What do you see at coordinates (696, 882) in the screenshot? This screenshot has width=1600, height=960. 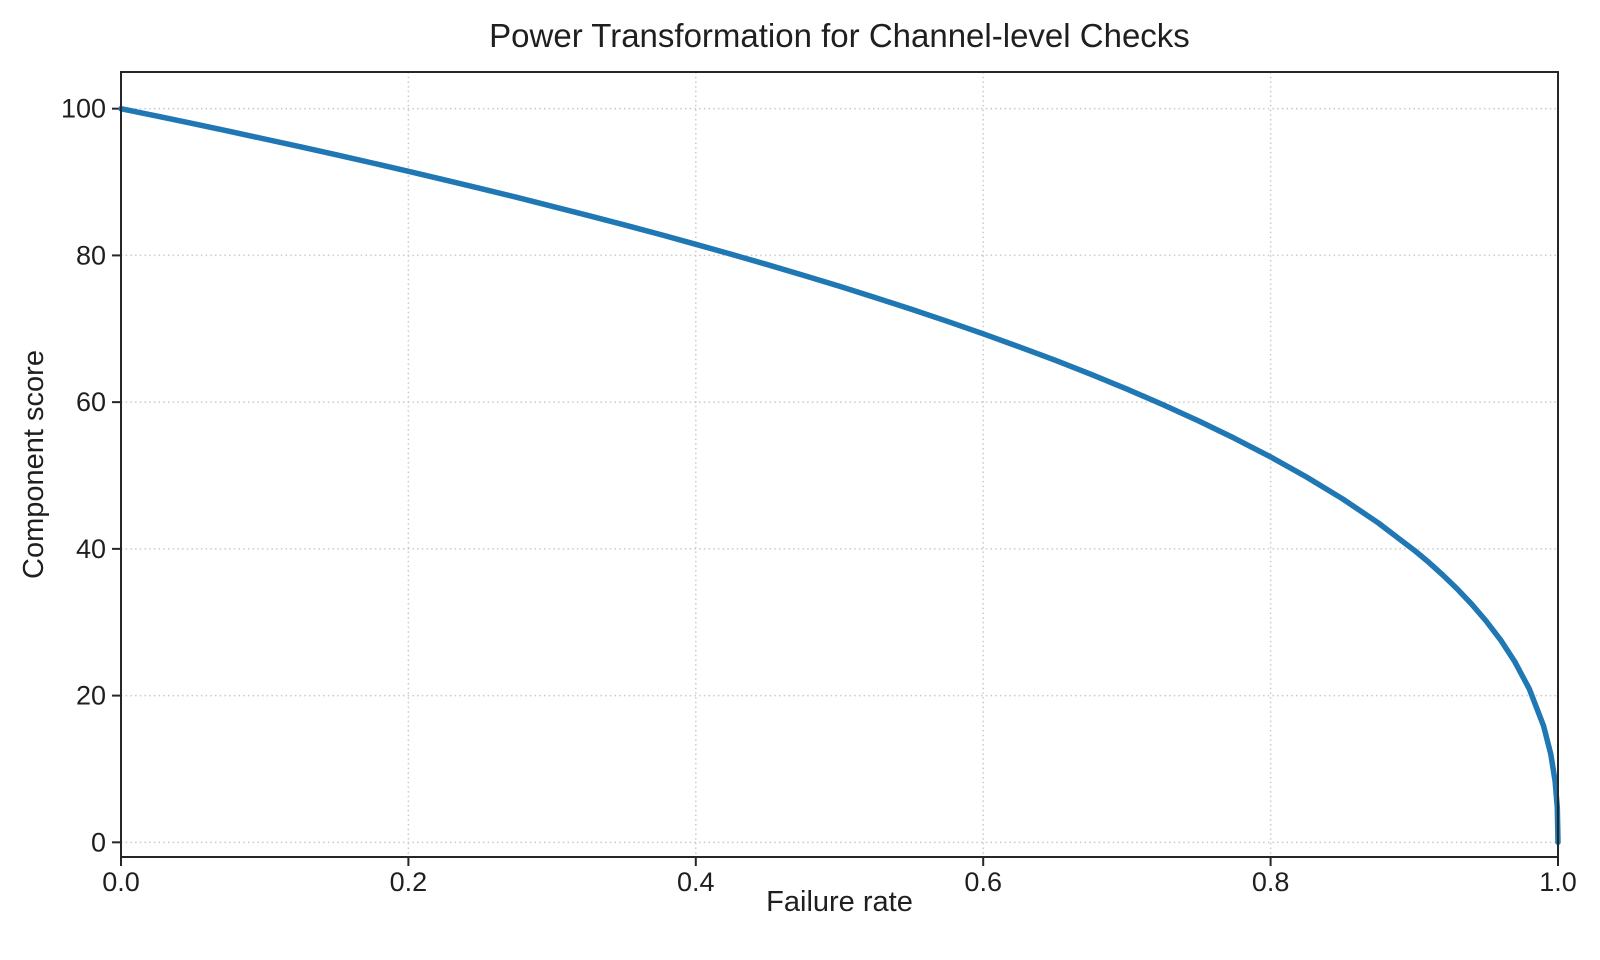 I see `x-tick-label: 0.4` at bounding box center [696, 882].